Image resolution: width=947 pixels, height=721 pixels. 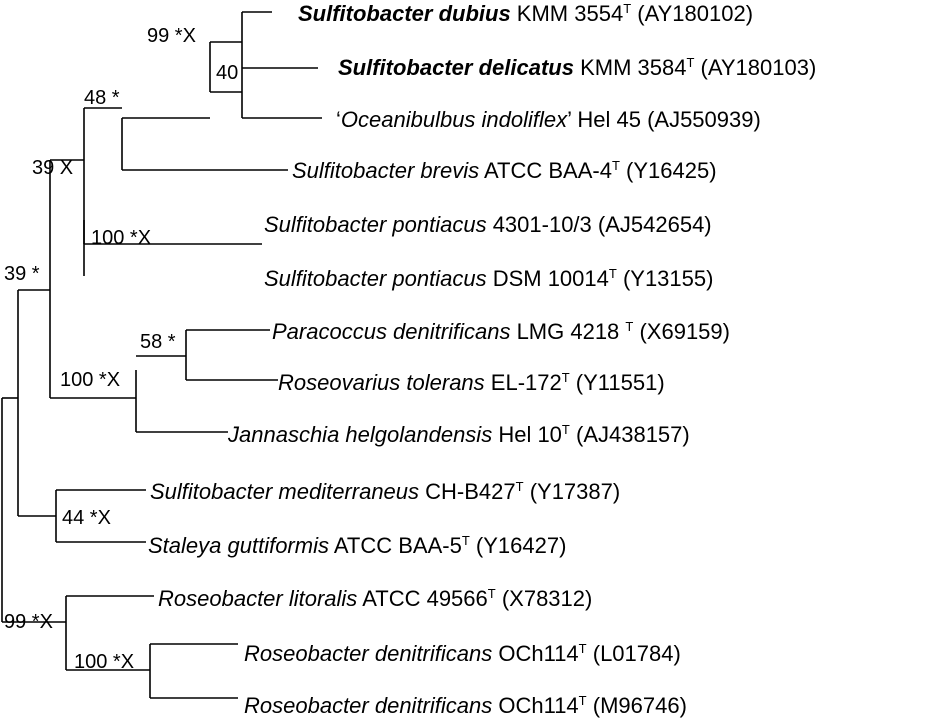 What do you see at coordinates (630, 434) in the screenshot?
I see `accession-number: (AJ438157)` at bounding box center [630, 434].